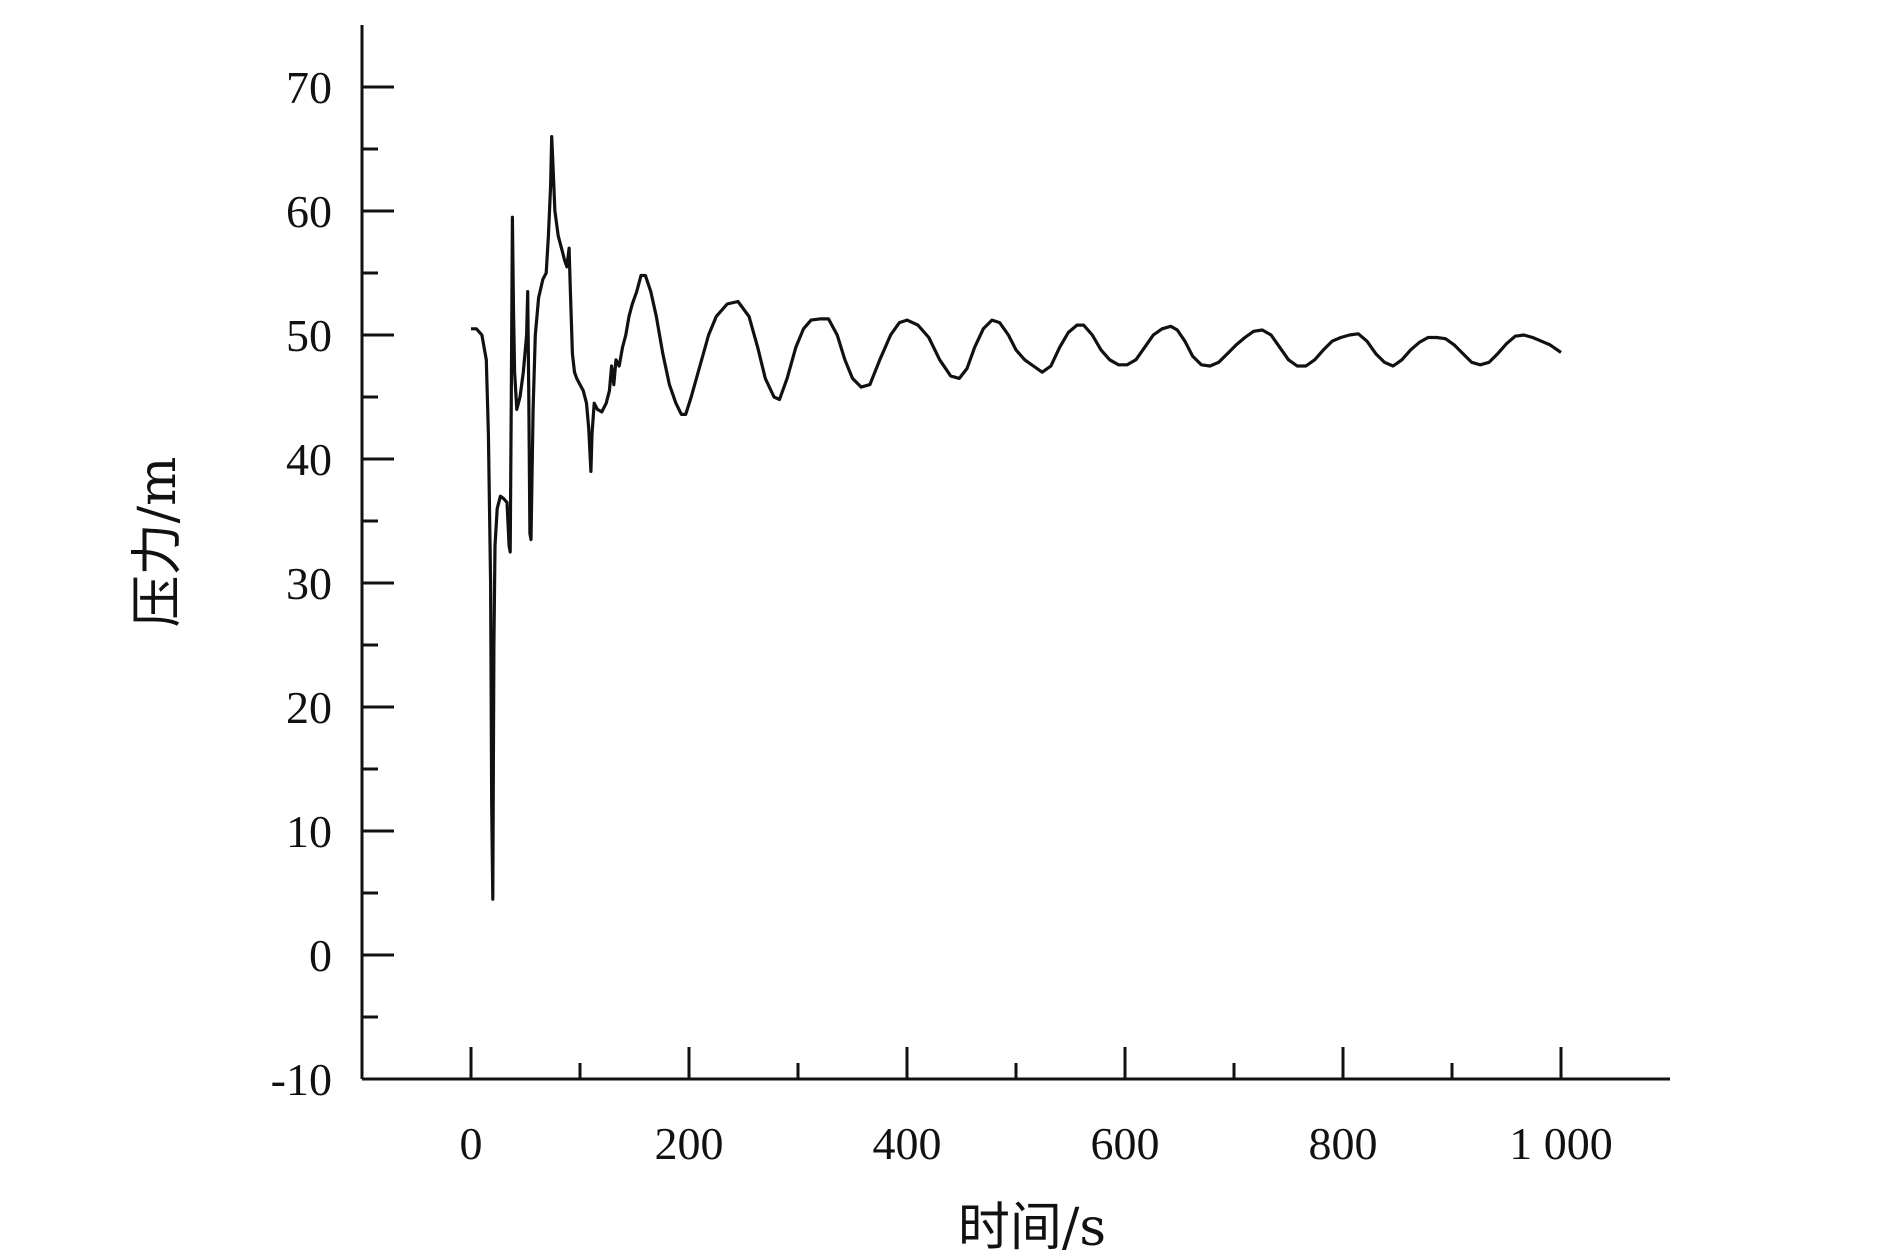 The image size is (1890, 1257). Describe the element at coordinates (689, 1143) in the screenshot. I see `x-tick-label: 200` at that location.